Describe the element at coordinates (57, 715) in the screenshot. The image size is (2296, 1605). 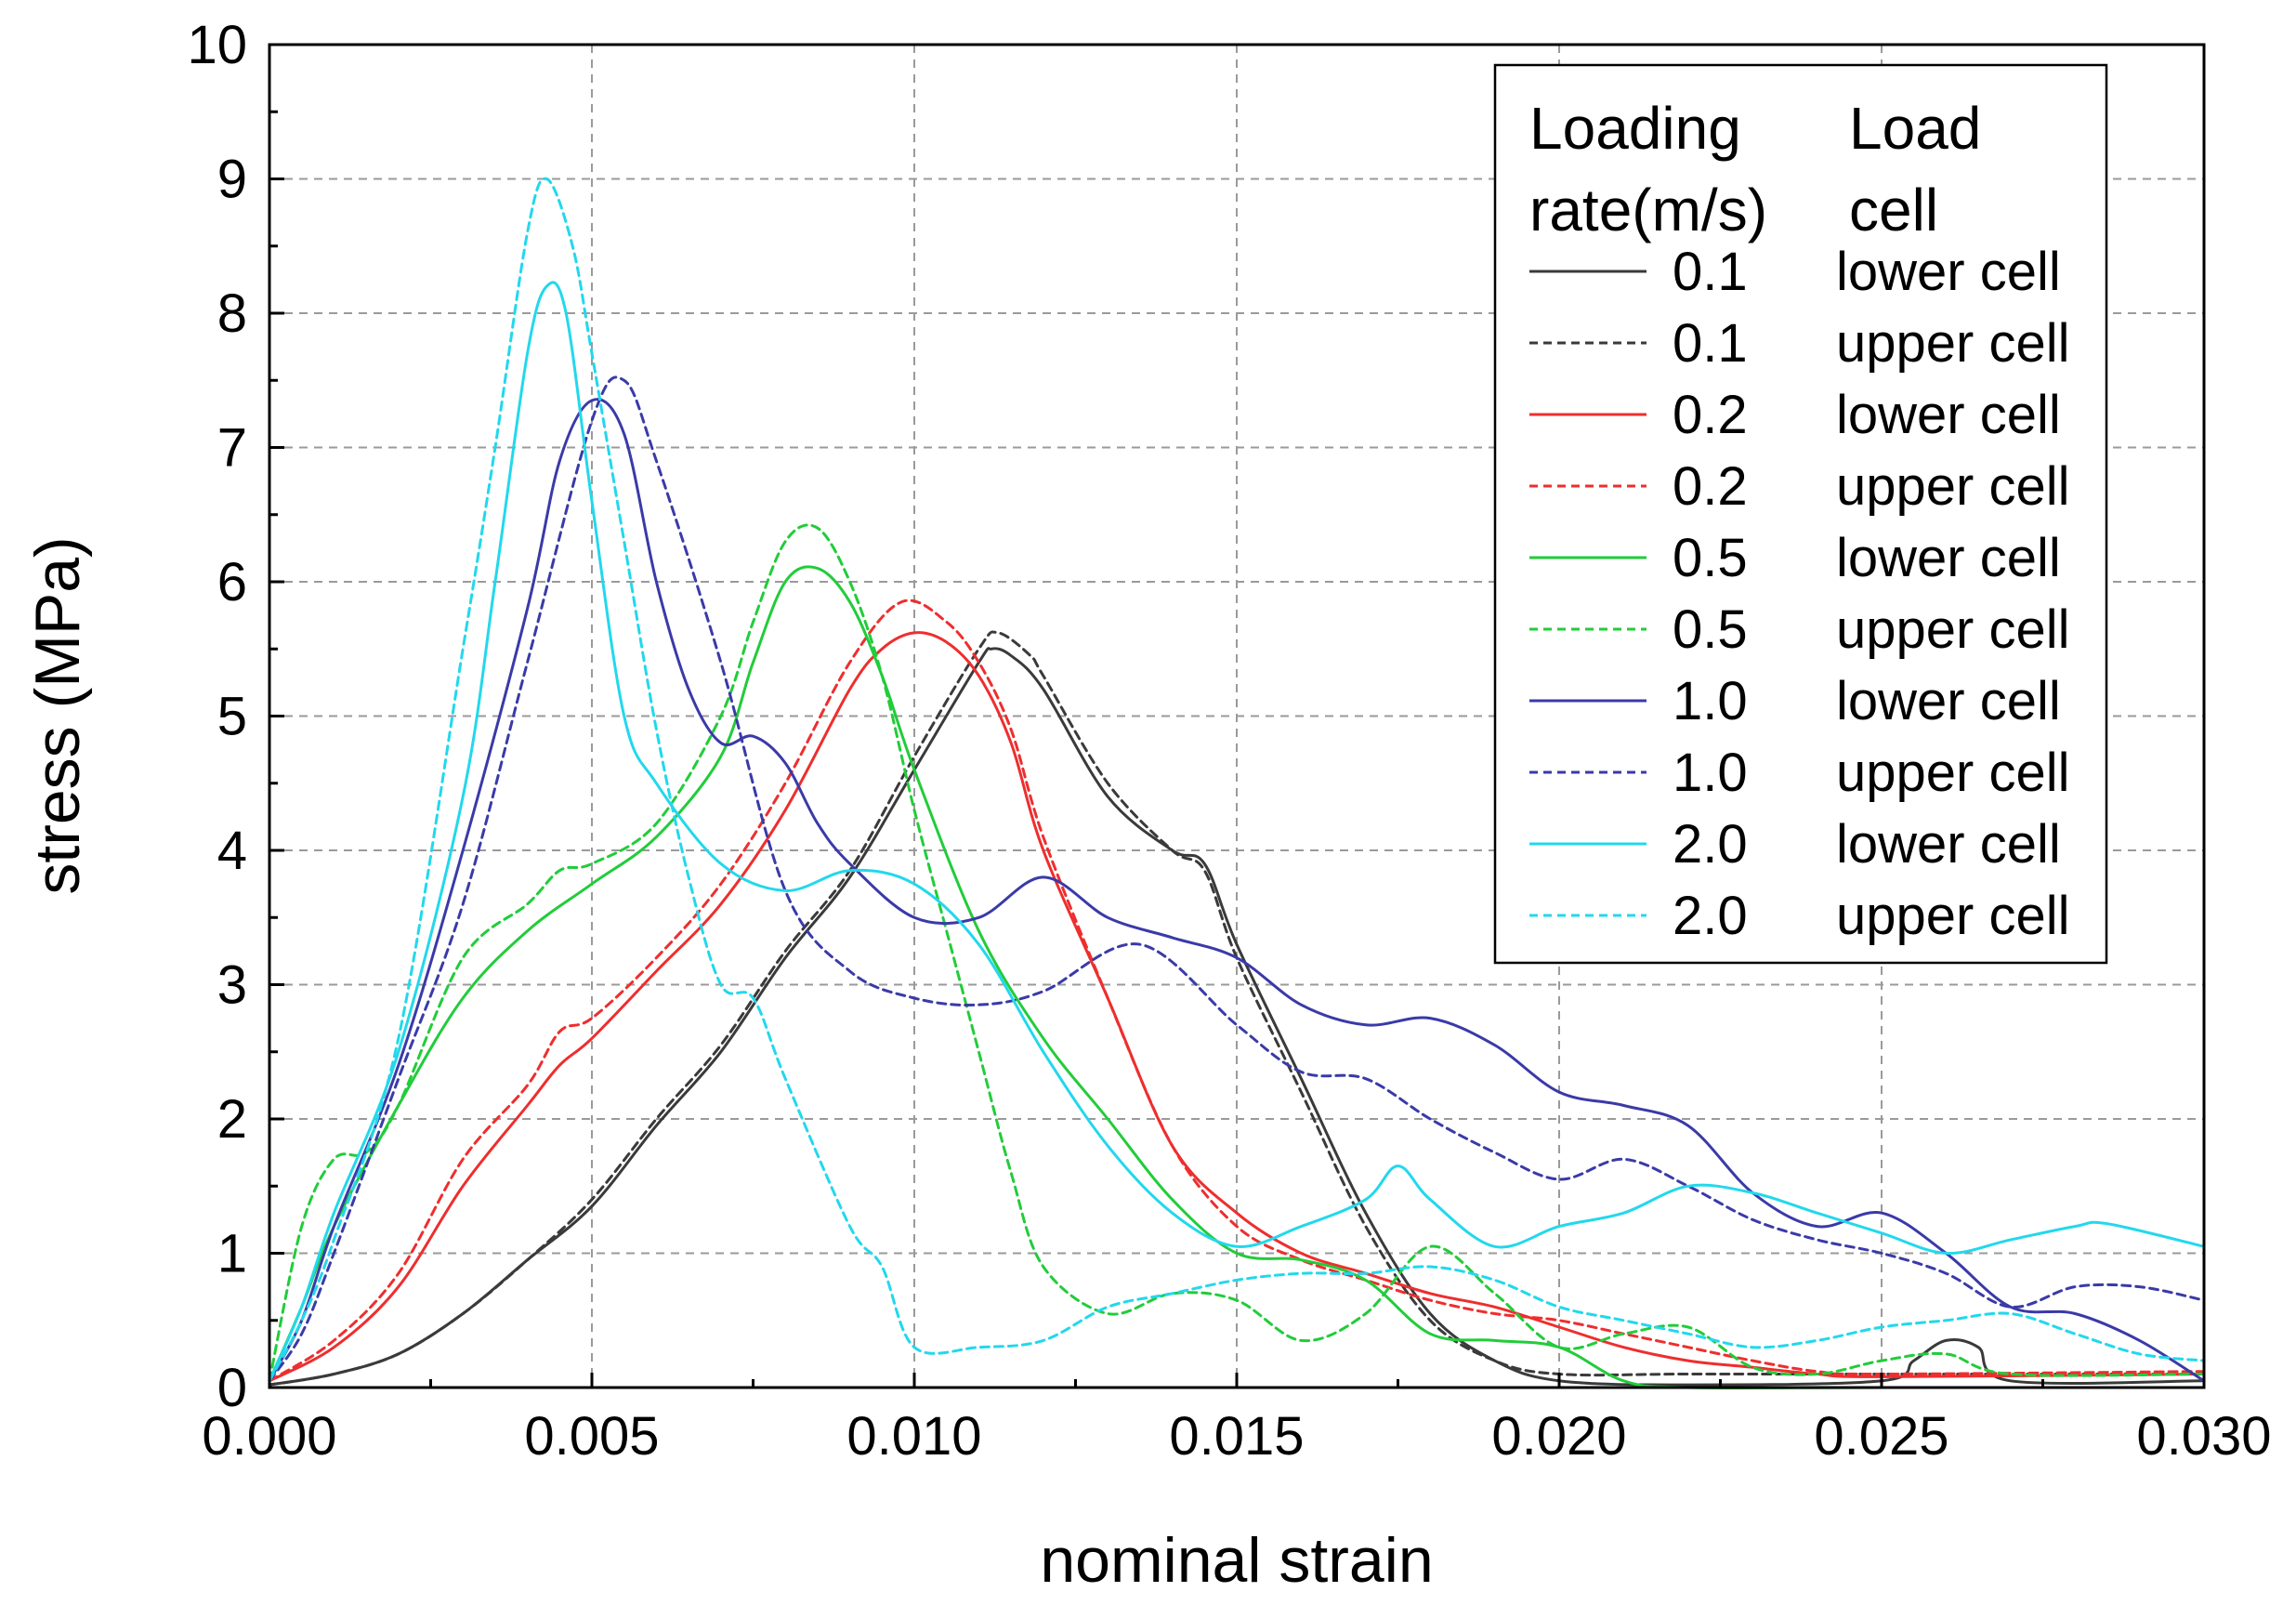
I see `y-axis-label: stress (MPa)` at that location.